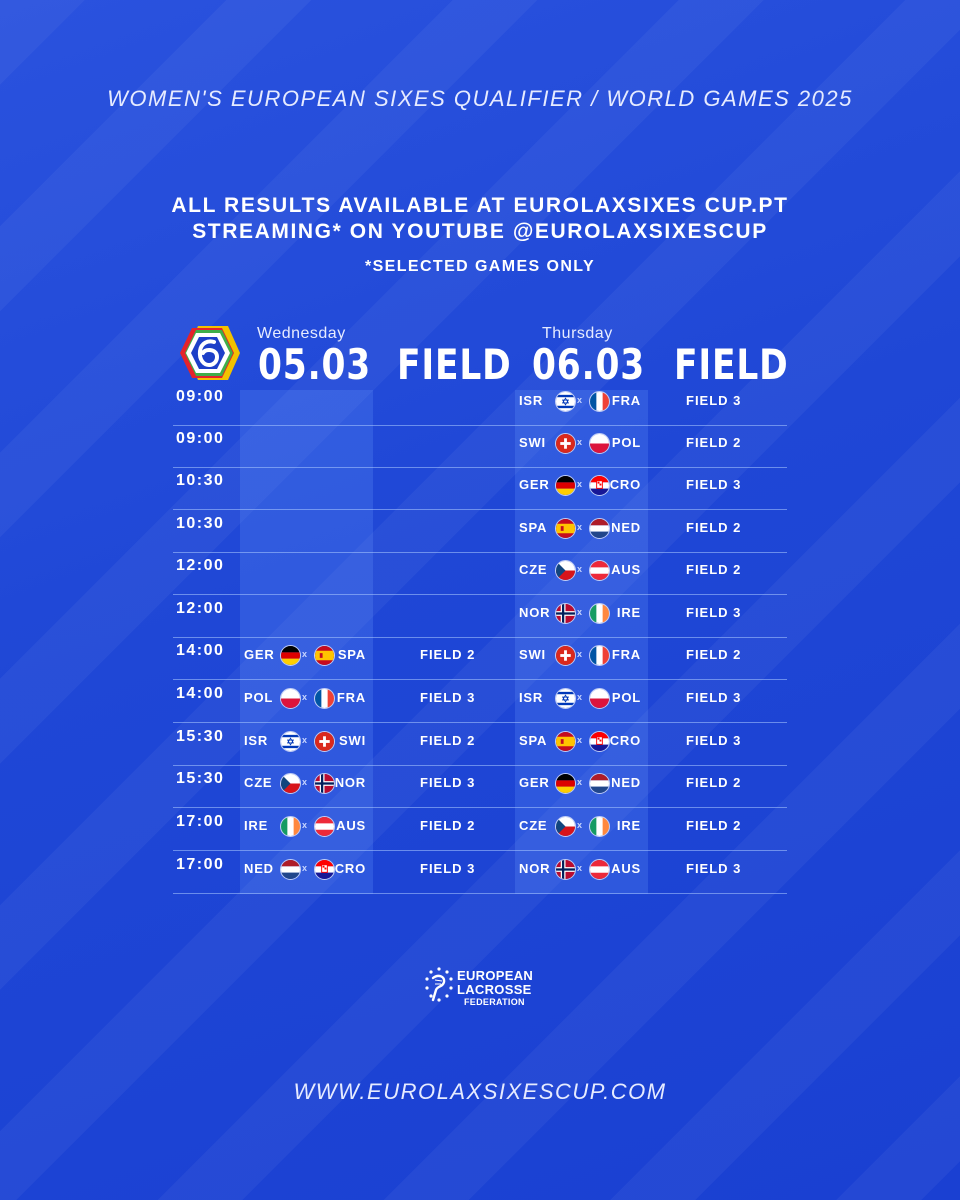 This screenshot has height=1200, width=960. What do you see at coordinates (480, 266) in the screenshot?
I see `selected-games-note: *SELECTED GAMES ONLY` at bounding box center [480, 266].